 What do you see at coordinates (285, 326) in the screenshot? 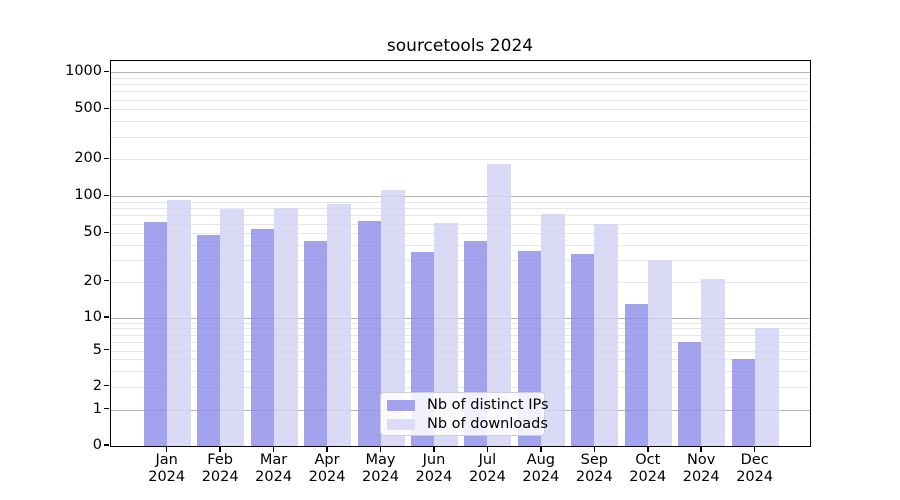
I see `bar-downloads-mar` at bounding box center [285, 326].